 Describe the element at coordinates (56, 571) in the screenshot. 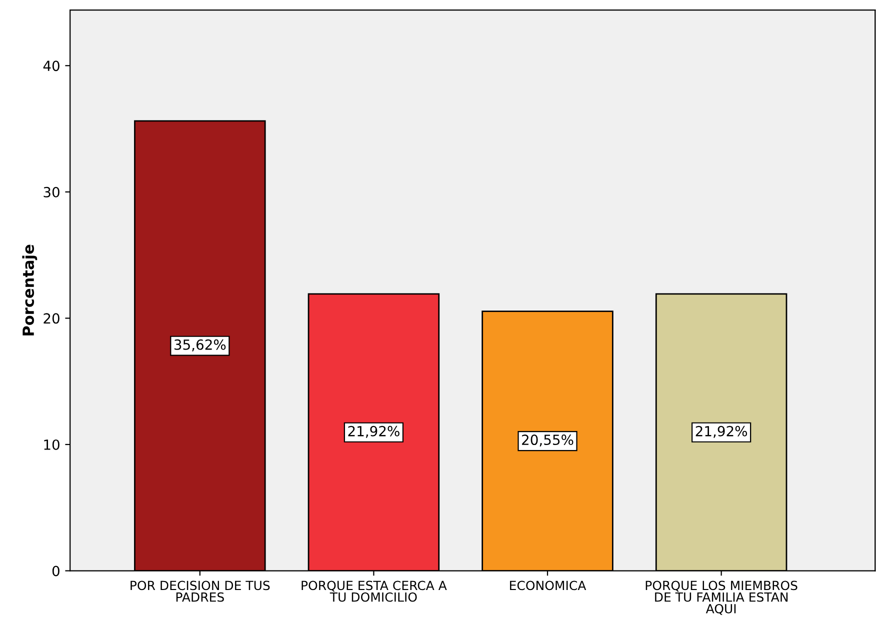

I see `y-tick-label: 0` at that location.